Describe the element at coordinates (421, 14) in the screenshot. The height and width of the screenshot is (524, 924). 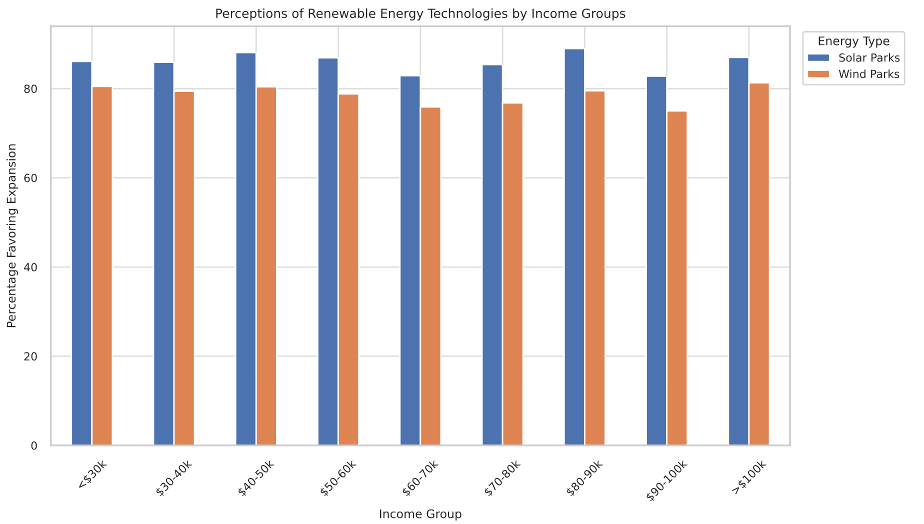
I see `chart-title: Perceptions of Renewable Energy Technologies by Income Groups` at that location.